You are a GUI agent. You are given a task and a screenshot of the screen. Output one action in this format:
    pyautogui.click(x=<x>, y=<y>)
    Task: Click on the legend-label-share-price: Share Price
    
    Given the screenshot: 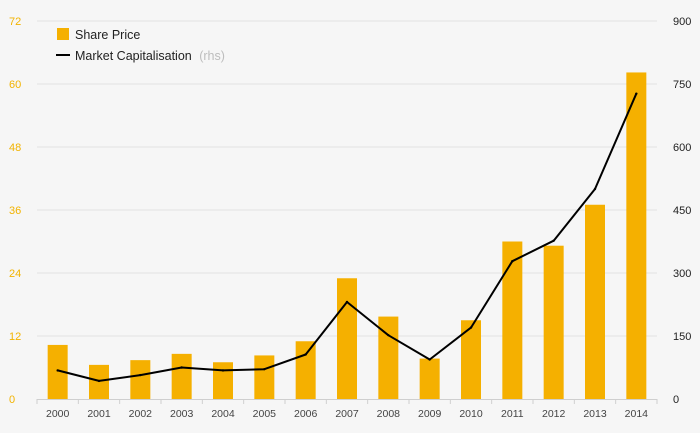 What is the action you would take?
    pyautogui.click(x=107, y=35)
    